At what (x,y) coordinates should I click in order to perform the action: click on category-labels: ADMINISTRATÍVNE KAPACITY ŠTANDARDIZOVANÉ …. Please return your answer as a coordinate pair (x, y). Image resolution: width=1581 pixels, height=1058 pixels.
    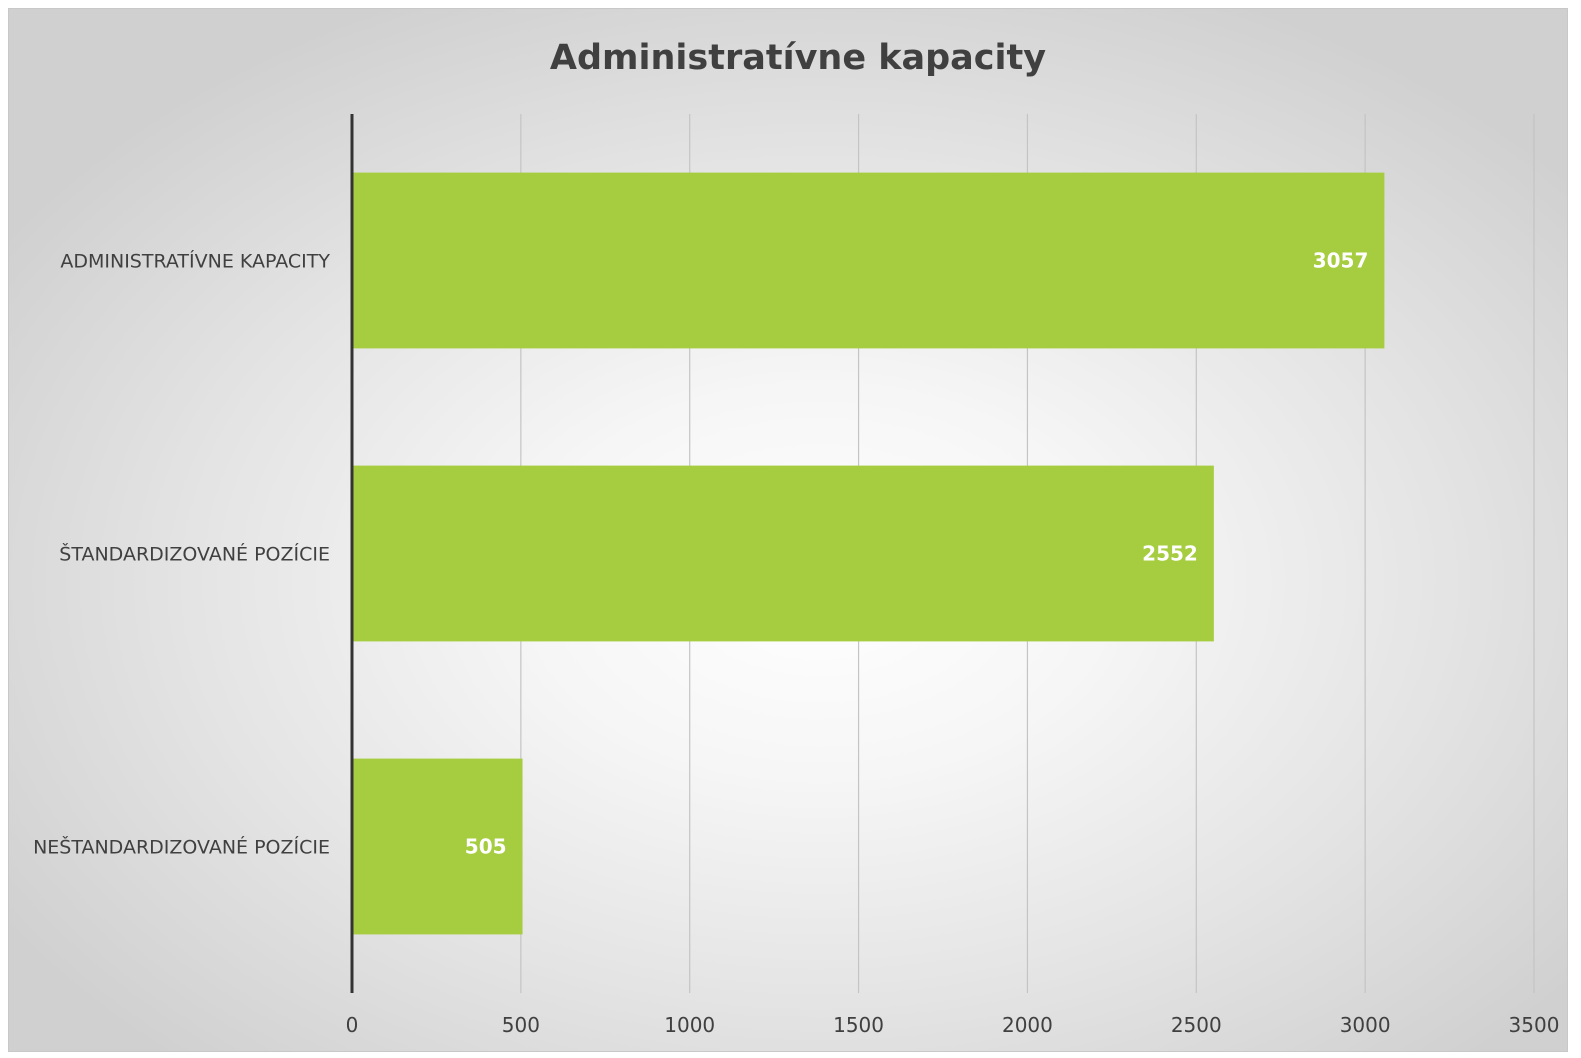
    Looking at the image, I should click on (181, 554).